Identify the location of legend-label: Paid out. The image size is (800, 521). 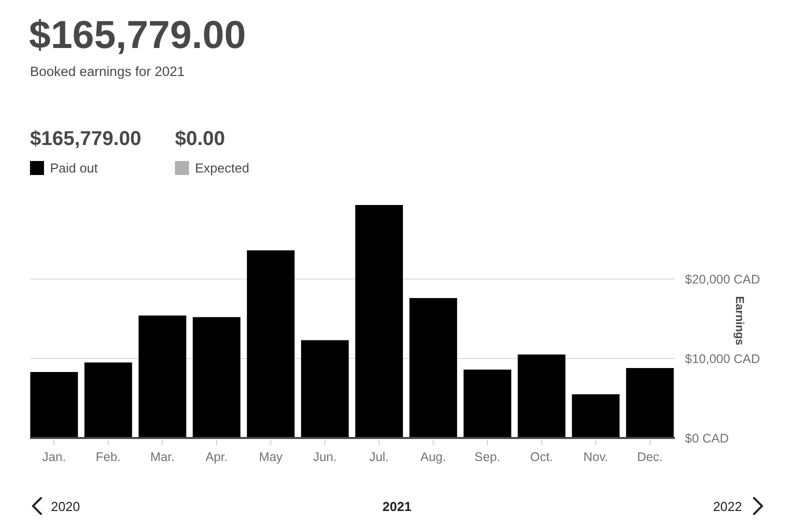
(74, 168).